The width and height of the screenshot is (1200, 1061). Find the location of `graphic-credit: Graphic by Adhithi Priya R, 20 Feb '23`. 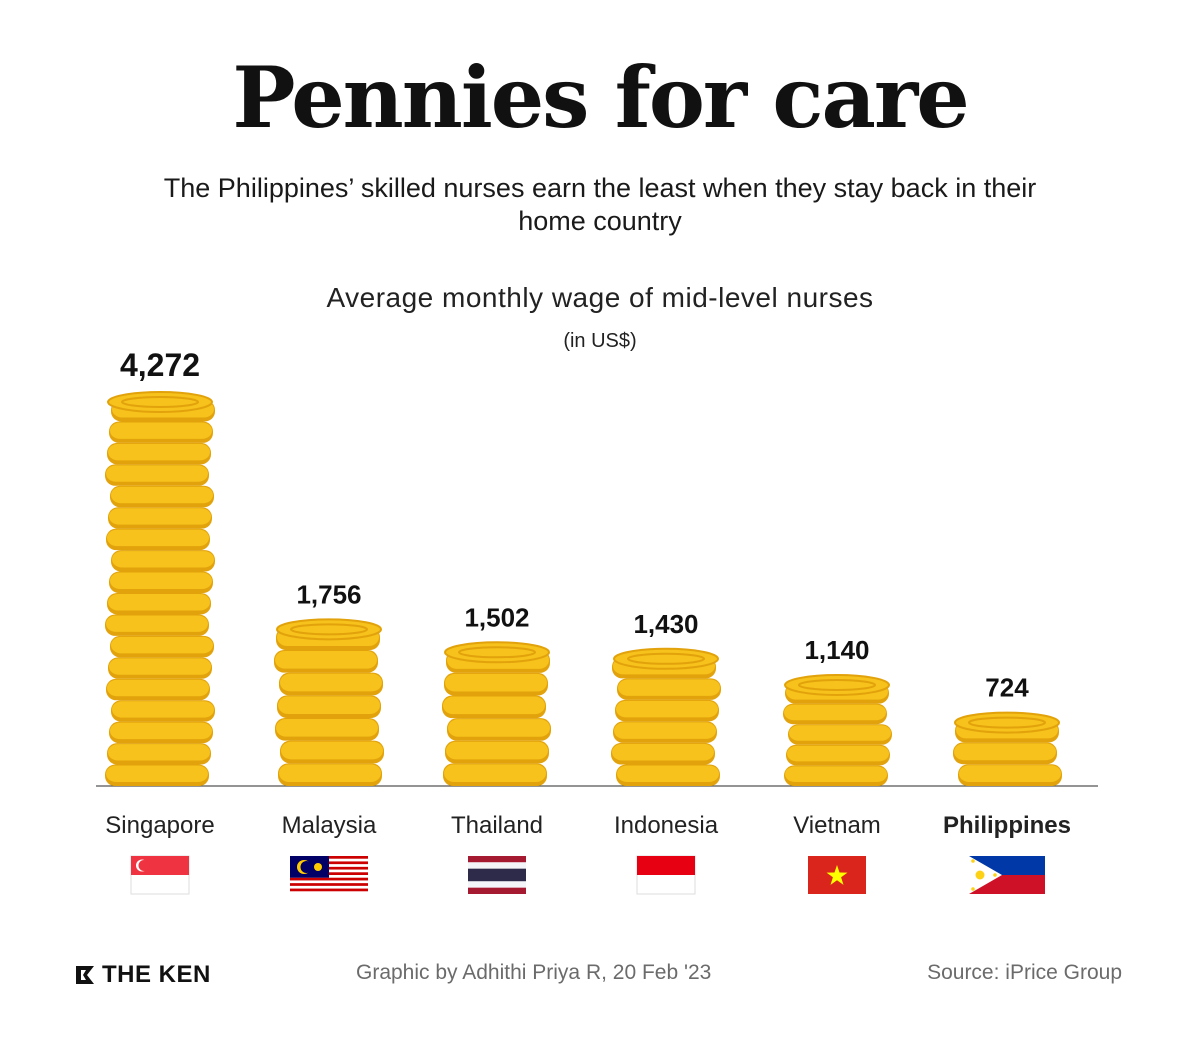

graphic-credit: Graphic by Adhithi Priya R, 20 Feb '23 is located at coordinates (534, 972).